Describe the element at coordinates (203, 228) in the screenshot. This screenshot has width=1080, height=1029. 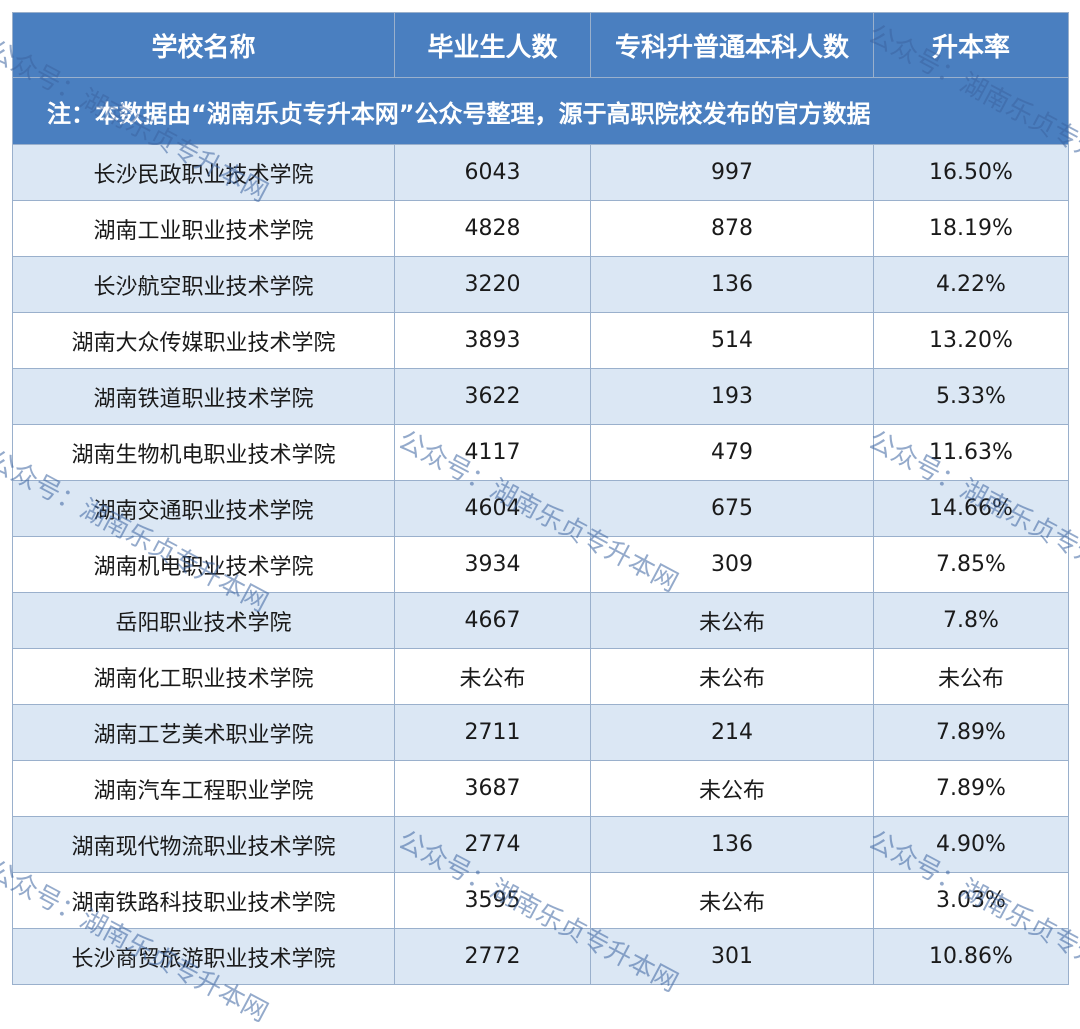
I see `cell-school: 湖南工业职业技术学院` at that location.